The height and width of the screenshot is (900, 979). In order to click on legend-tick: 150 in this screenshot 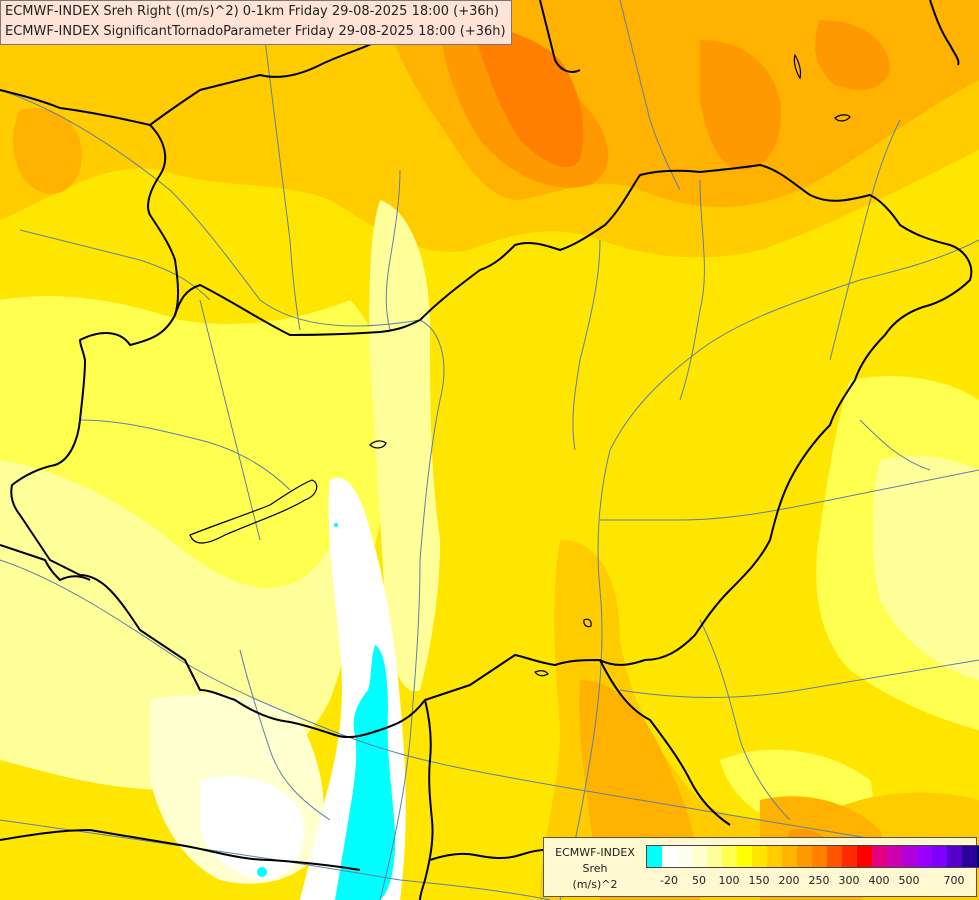, I will do `click(759, 880)`.